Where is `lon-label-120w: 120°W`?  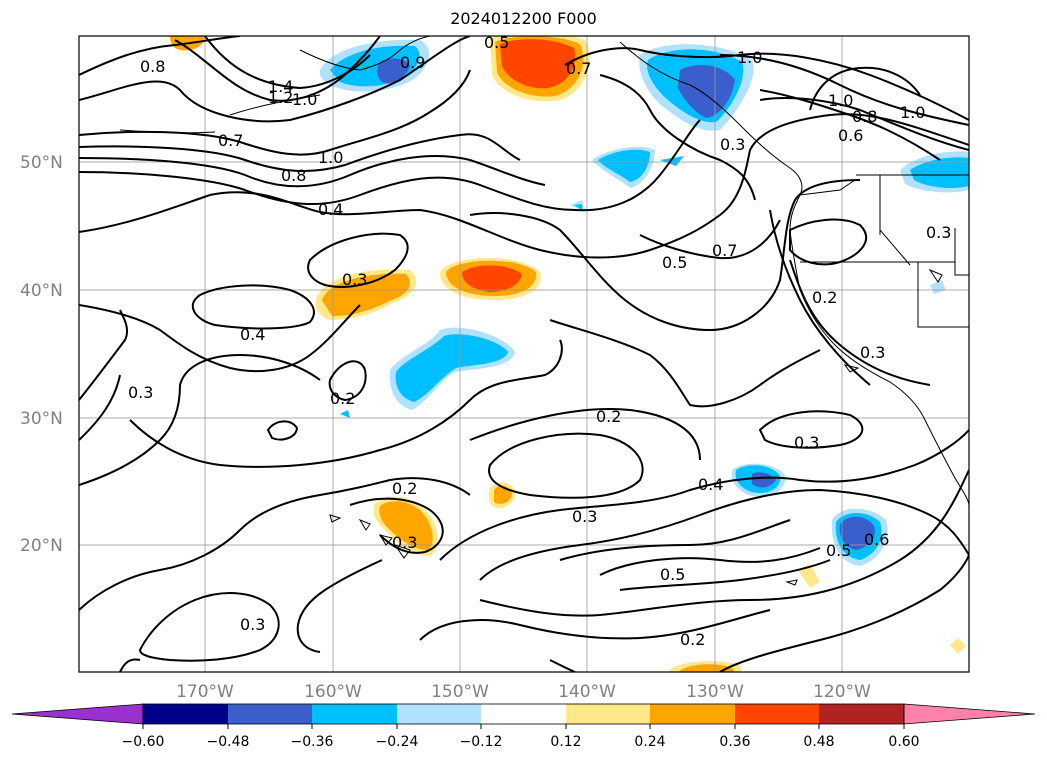 lon-label-120w: 120°W is located at coordinates (842, 692).